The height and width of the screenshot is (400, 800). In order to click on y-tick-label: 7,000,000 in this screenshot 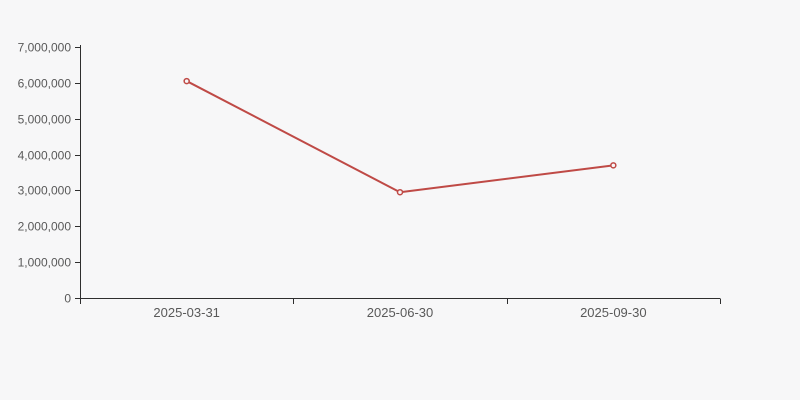, I will do `click(45, 48)`.